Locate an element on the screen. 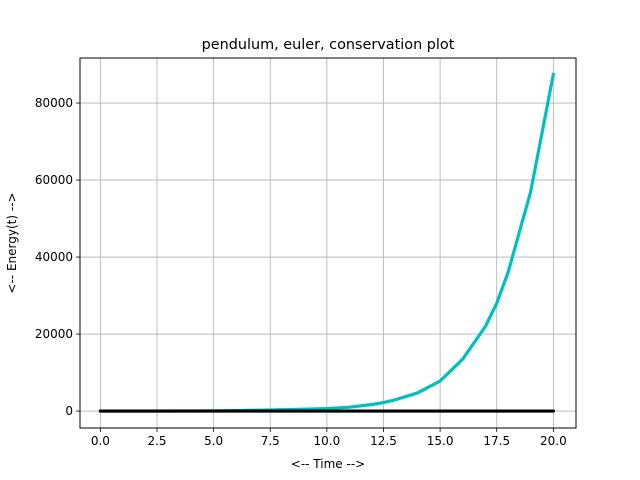  y-tick-label: 80000 is located at coordinates (54, 103).